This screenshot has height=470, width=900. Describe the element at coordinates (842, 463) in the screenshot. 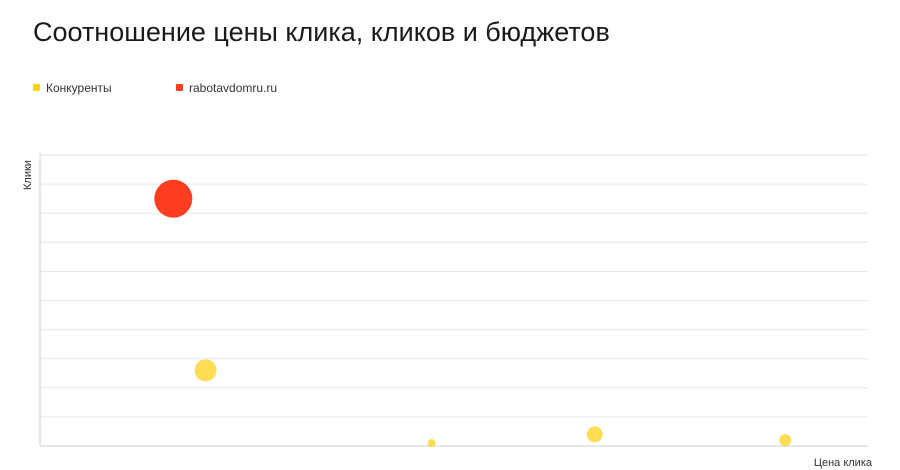

I see `x-axis-label: Цена клика` at that location.